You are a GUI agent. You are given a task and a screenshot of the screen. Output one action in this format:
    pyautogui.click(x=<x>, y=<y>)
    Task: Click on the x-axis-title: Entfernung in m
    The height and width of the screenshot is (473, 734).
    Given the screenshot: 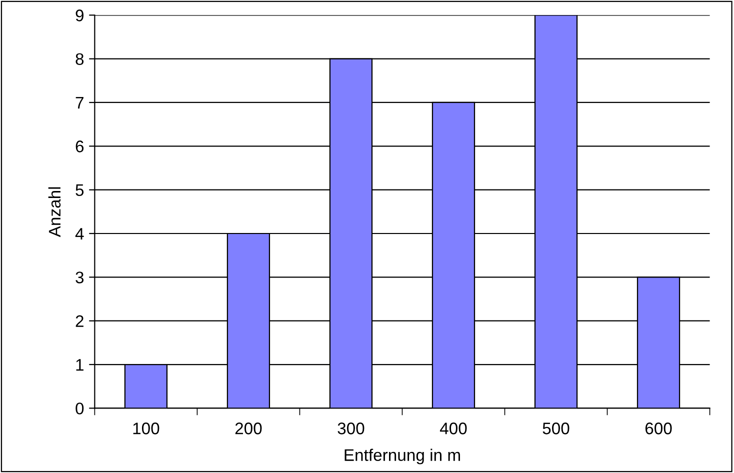 What is the action you would take?
    pyautogui.click(x=402, y=456)
    